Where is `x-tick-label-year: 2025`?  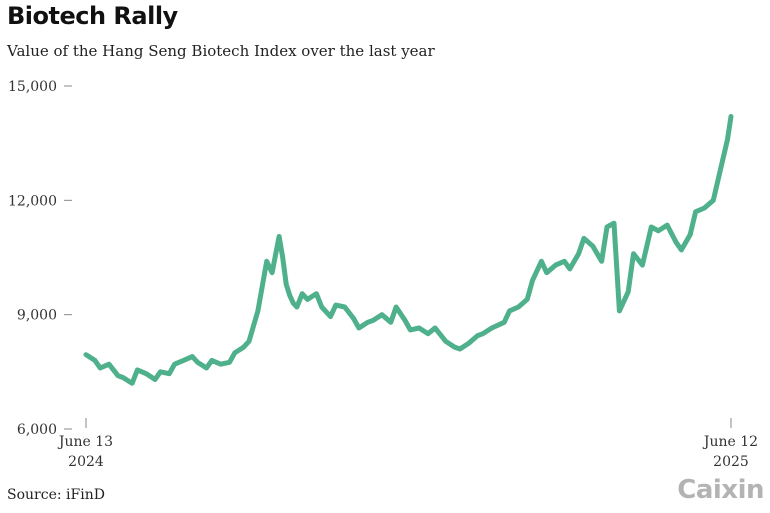 x-tick-label-year: 2025 is located at coordinates (731, 462).